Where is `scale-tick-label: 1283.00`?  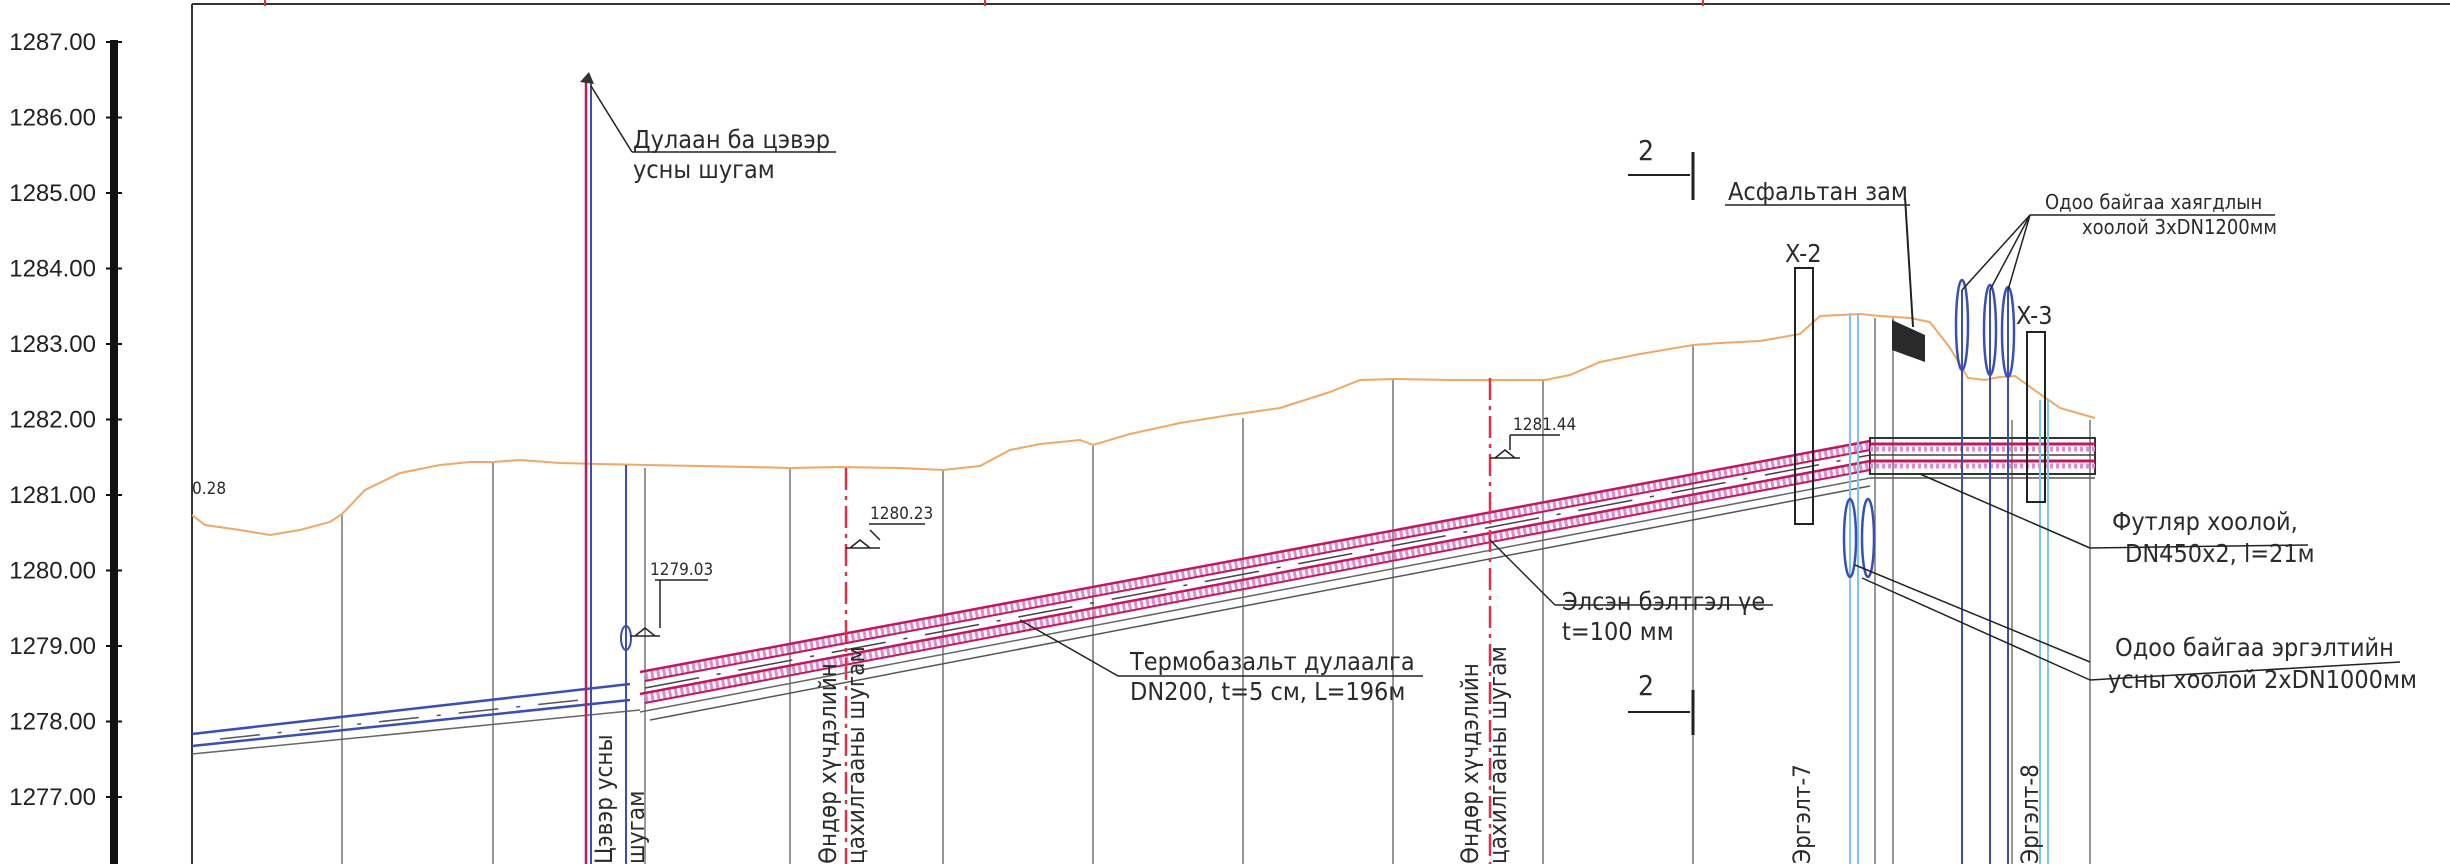 scale-tick-label: 1283.00 is located at coordinates (52, 344).